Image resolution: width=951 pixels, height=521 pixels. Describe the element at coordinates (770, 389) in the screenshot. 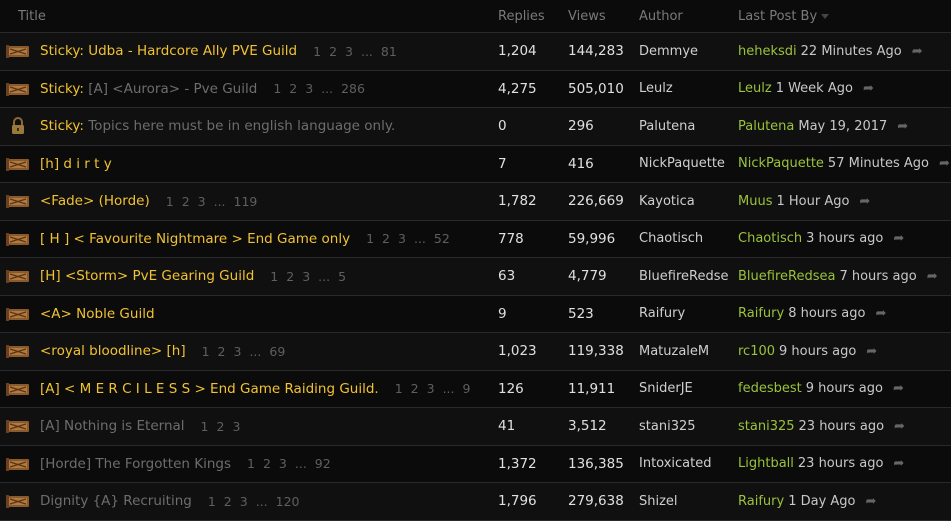

I see `last-post-author: fedesbest` at that location.